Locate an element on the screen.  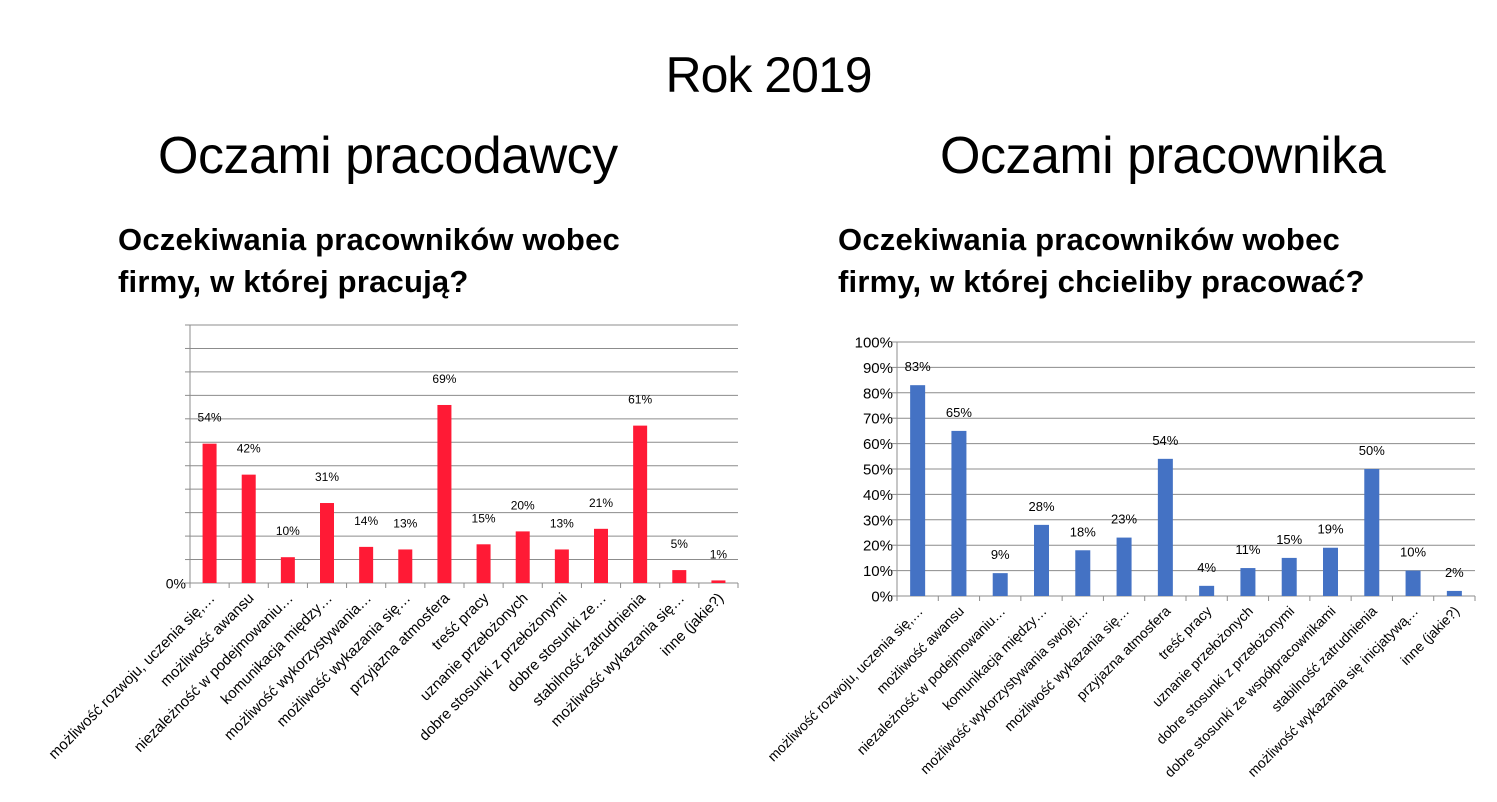
employee-heading: Oczami pracownika is located at coordinates (1163, 156).